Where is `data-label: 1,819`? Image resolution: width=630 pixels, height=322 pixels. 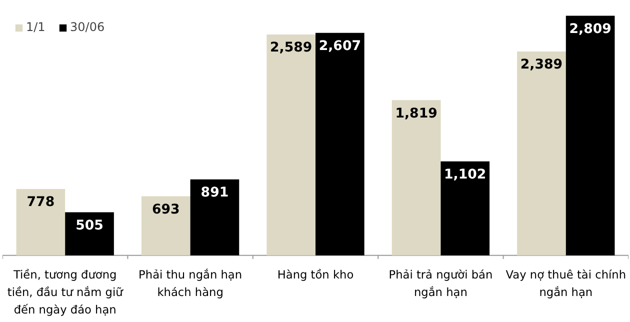 data-label: 1,819 is located at coordinates (416, 114).